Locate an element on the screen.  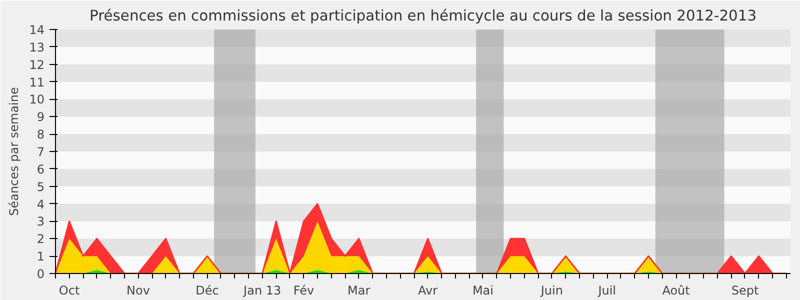
y-tick-label: 11 is located at coordinates (37, 82).